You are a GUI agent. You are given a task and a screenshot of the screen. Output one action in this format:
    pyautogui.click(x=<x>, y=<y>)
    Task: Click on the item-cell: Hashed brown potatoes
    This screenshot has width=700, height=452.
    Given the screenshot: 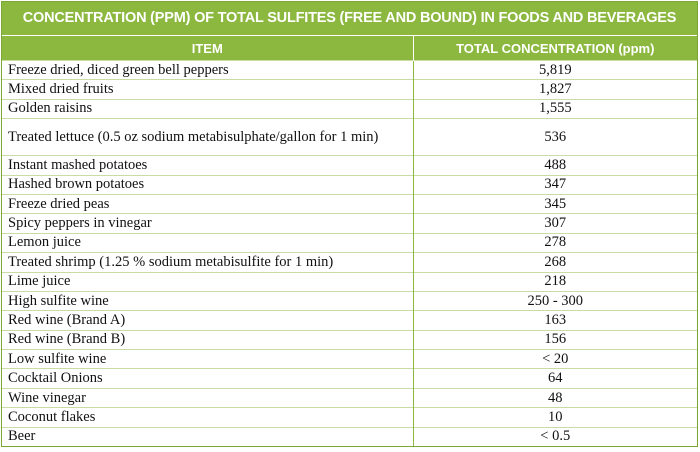 What is the action you would take?
    pyautogui.click(x=207, y=184)
    